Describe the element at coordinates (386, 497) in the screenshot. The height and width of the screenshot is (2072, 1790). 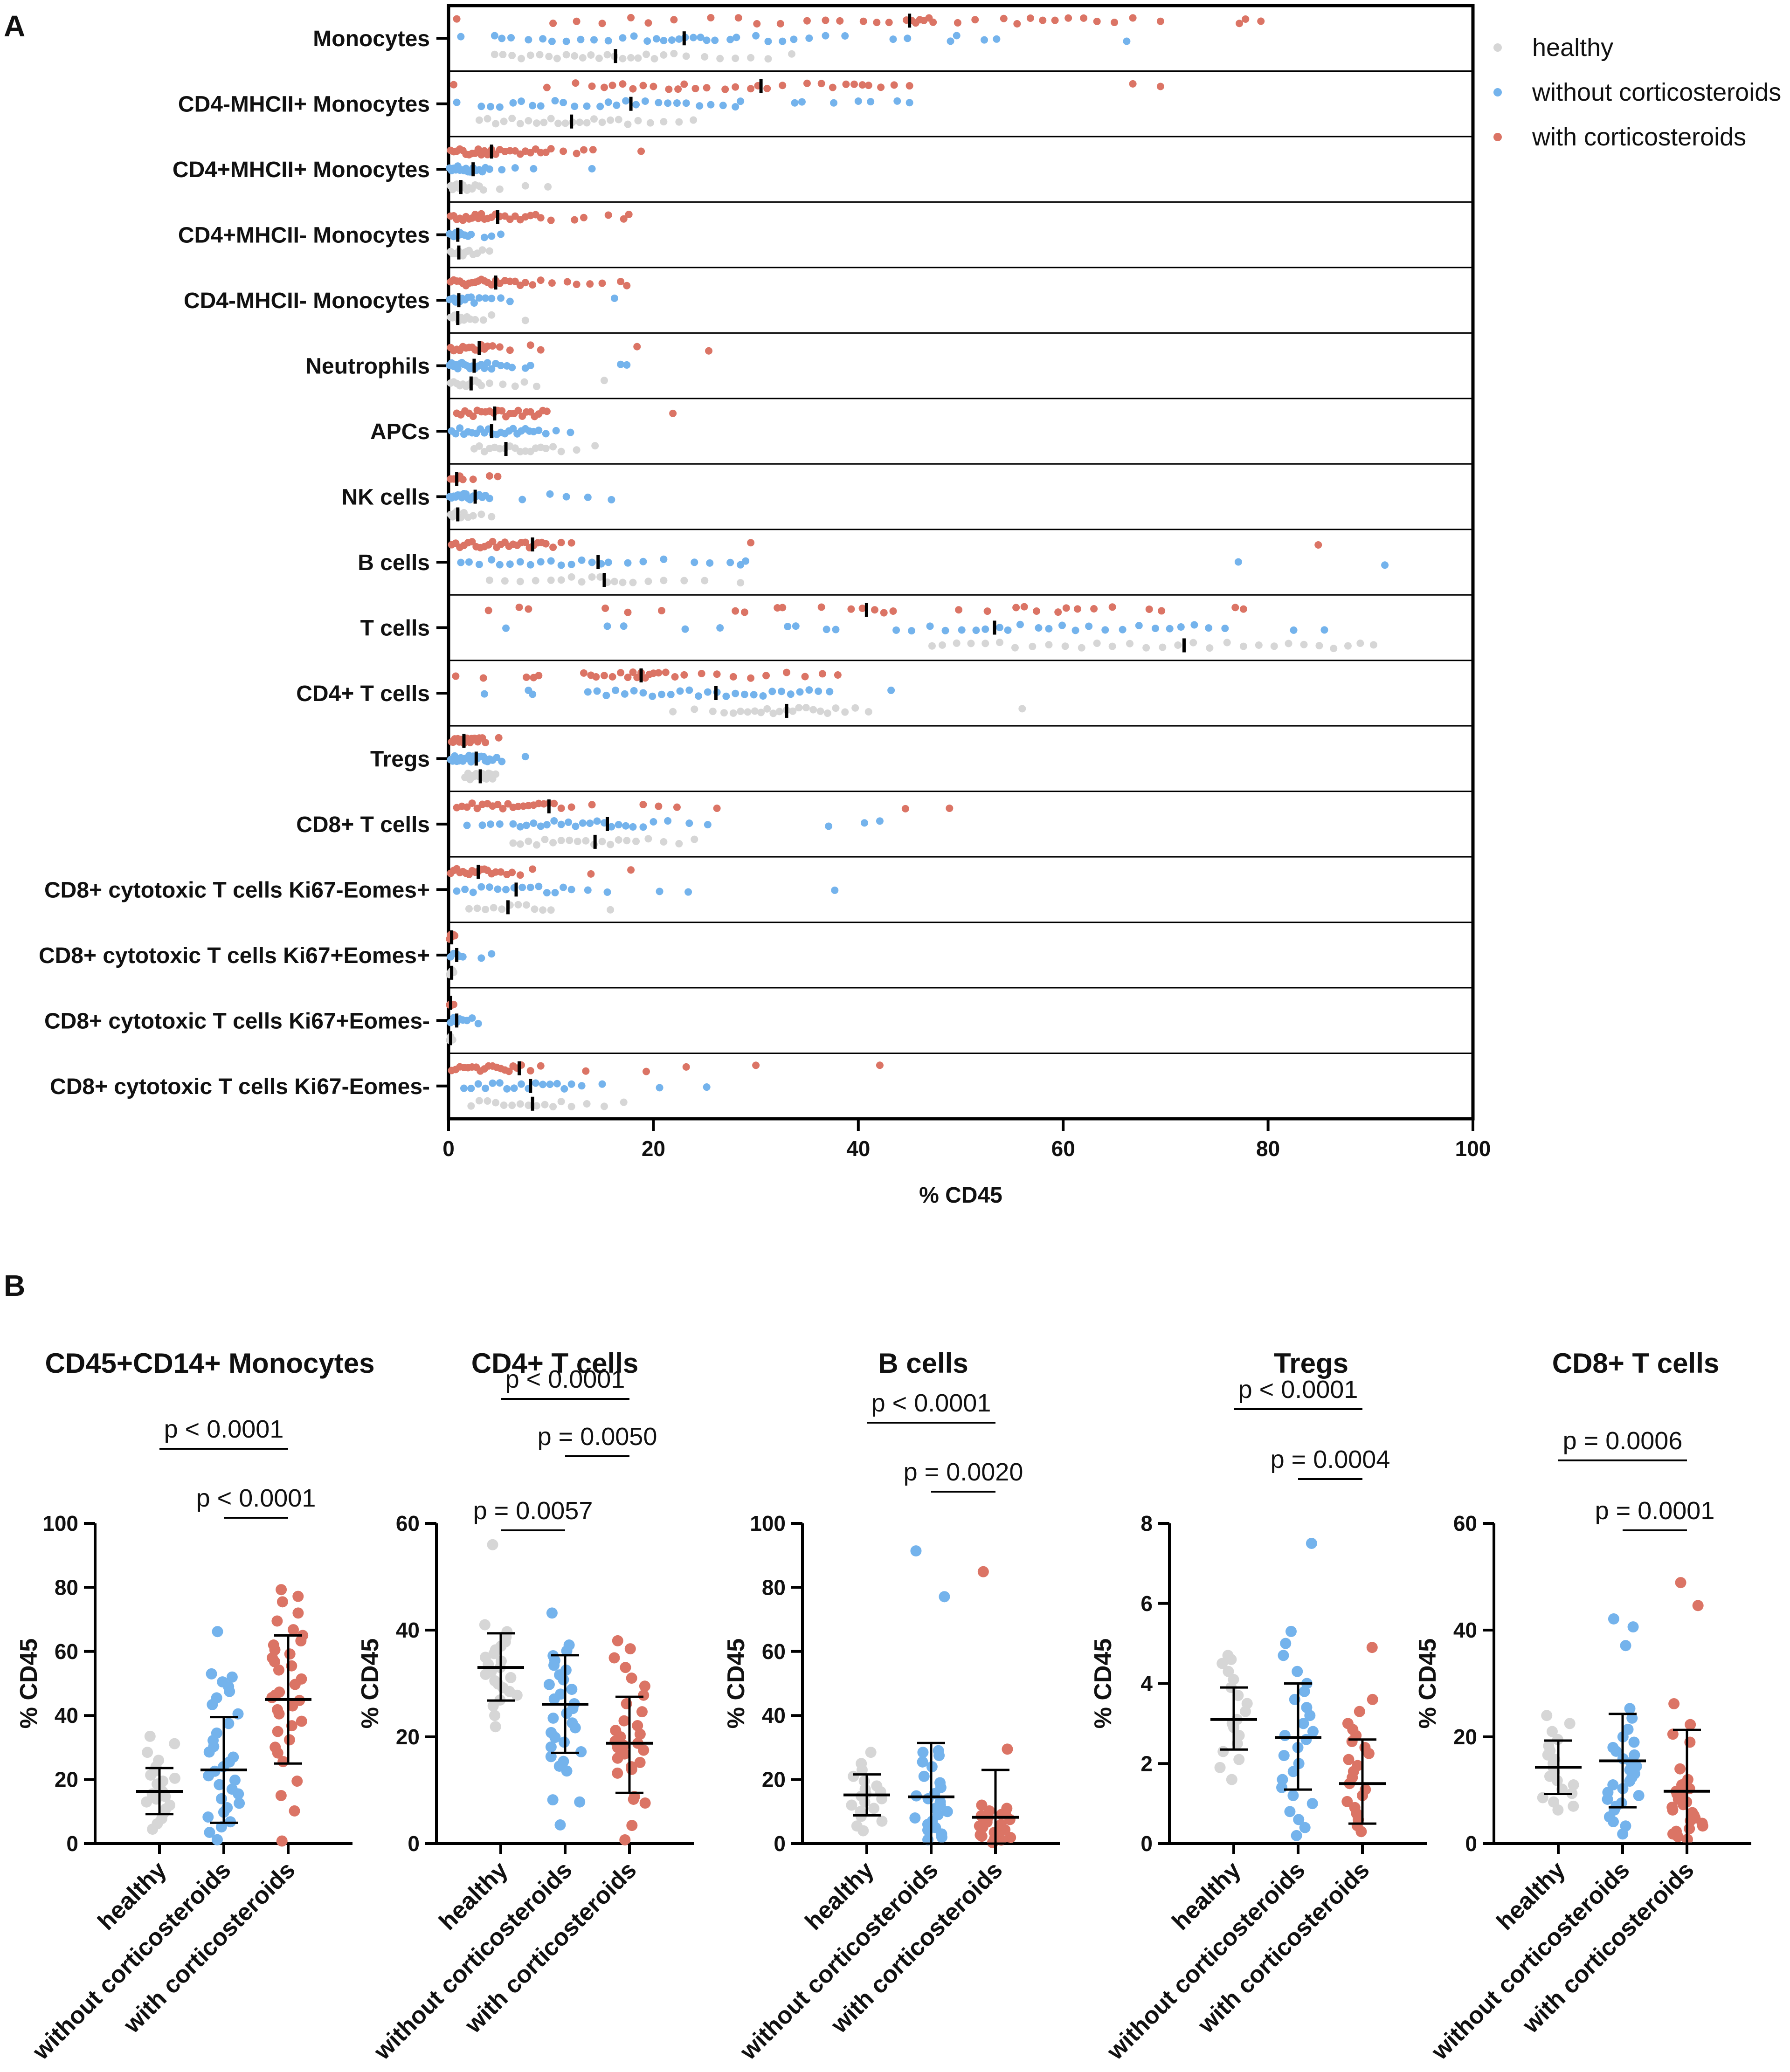
I see `category-label: NK cells` at that location.